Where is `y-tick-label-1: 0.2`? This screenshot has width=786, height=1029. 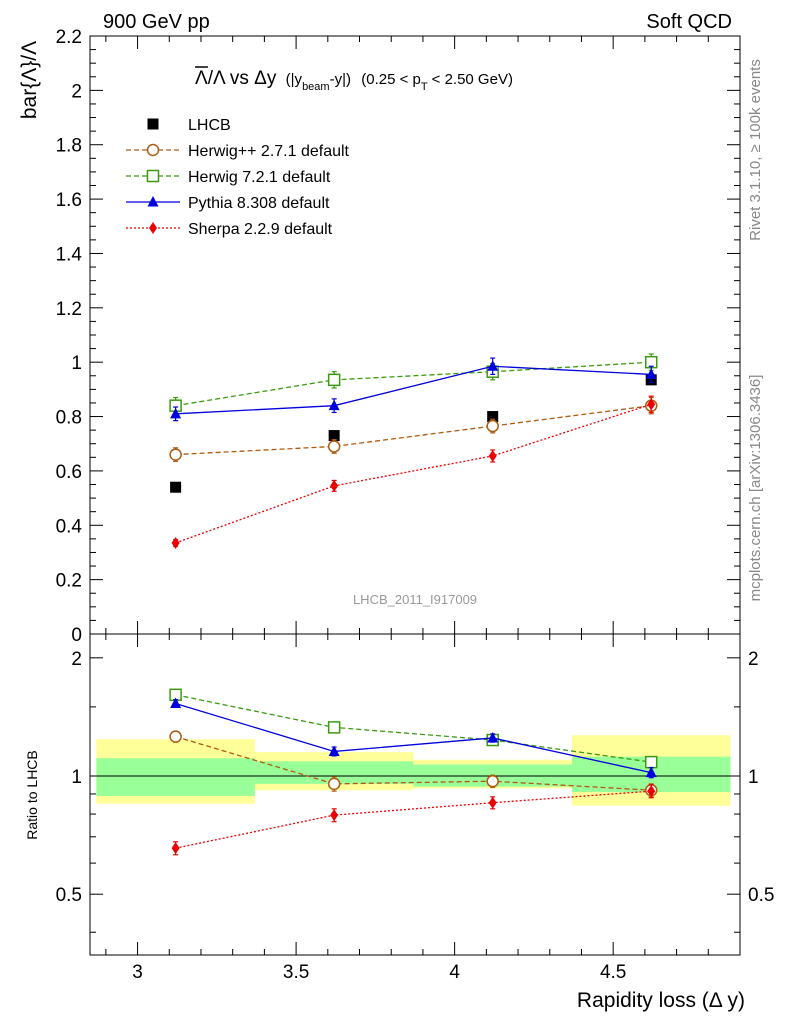
y-tick-label-1: 0.2 is located at coordinates (69, 581).